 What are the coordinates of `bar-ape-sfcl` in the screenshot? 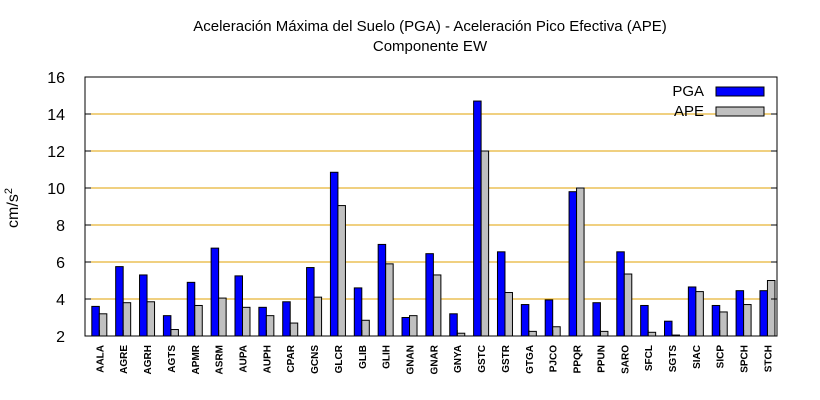 It's located at (652, 334).